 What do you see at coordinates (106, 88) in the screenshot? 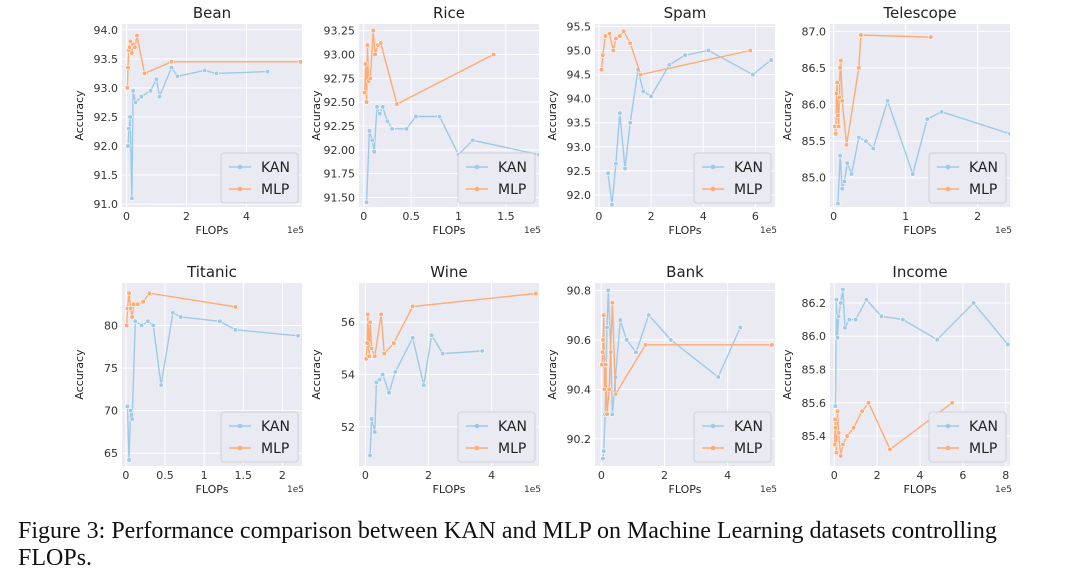
I see `y-tick-label: 93.0` at bounding box center [106, 88].